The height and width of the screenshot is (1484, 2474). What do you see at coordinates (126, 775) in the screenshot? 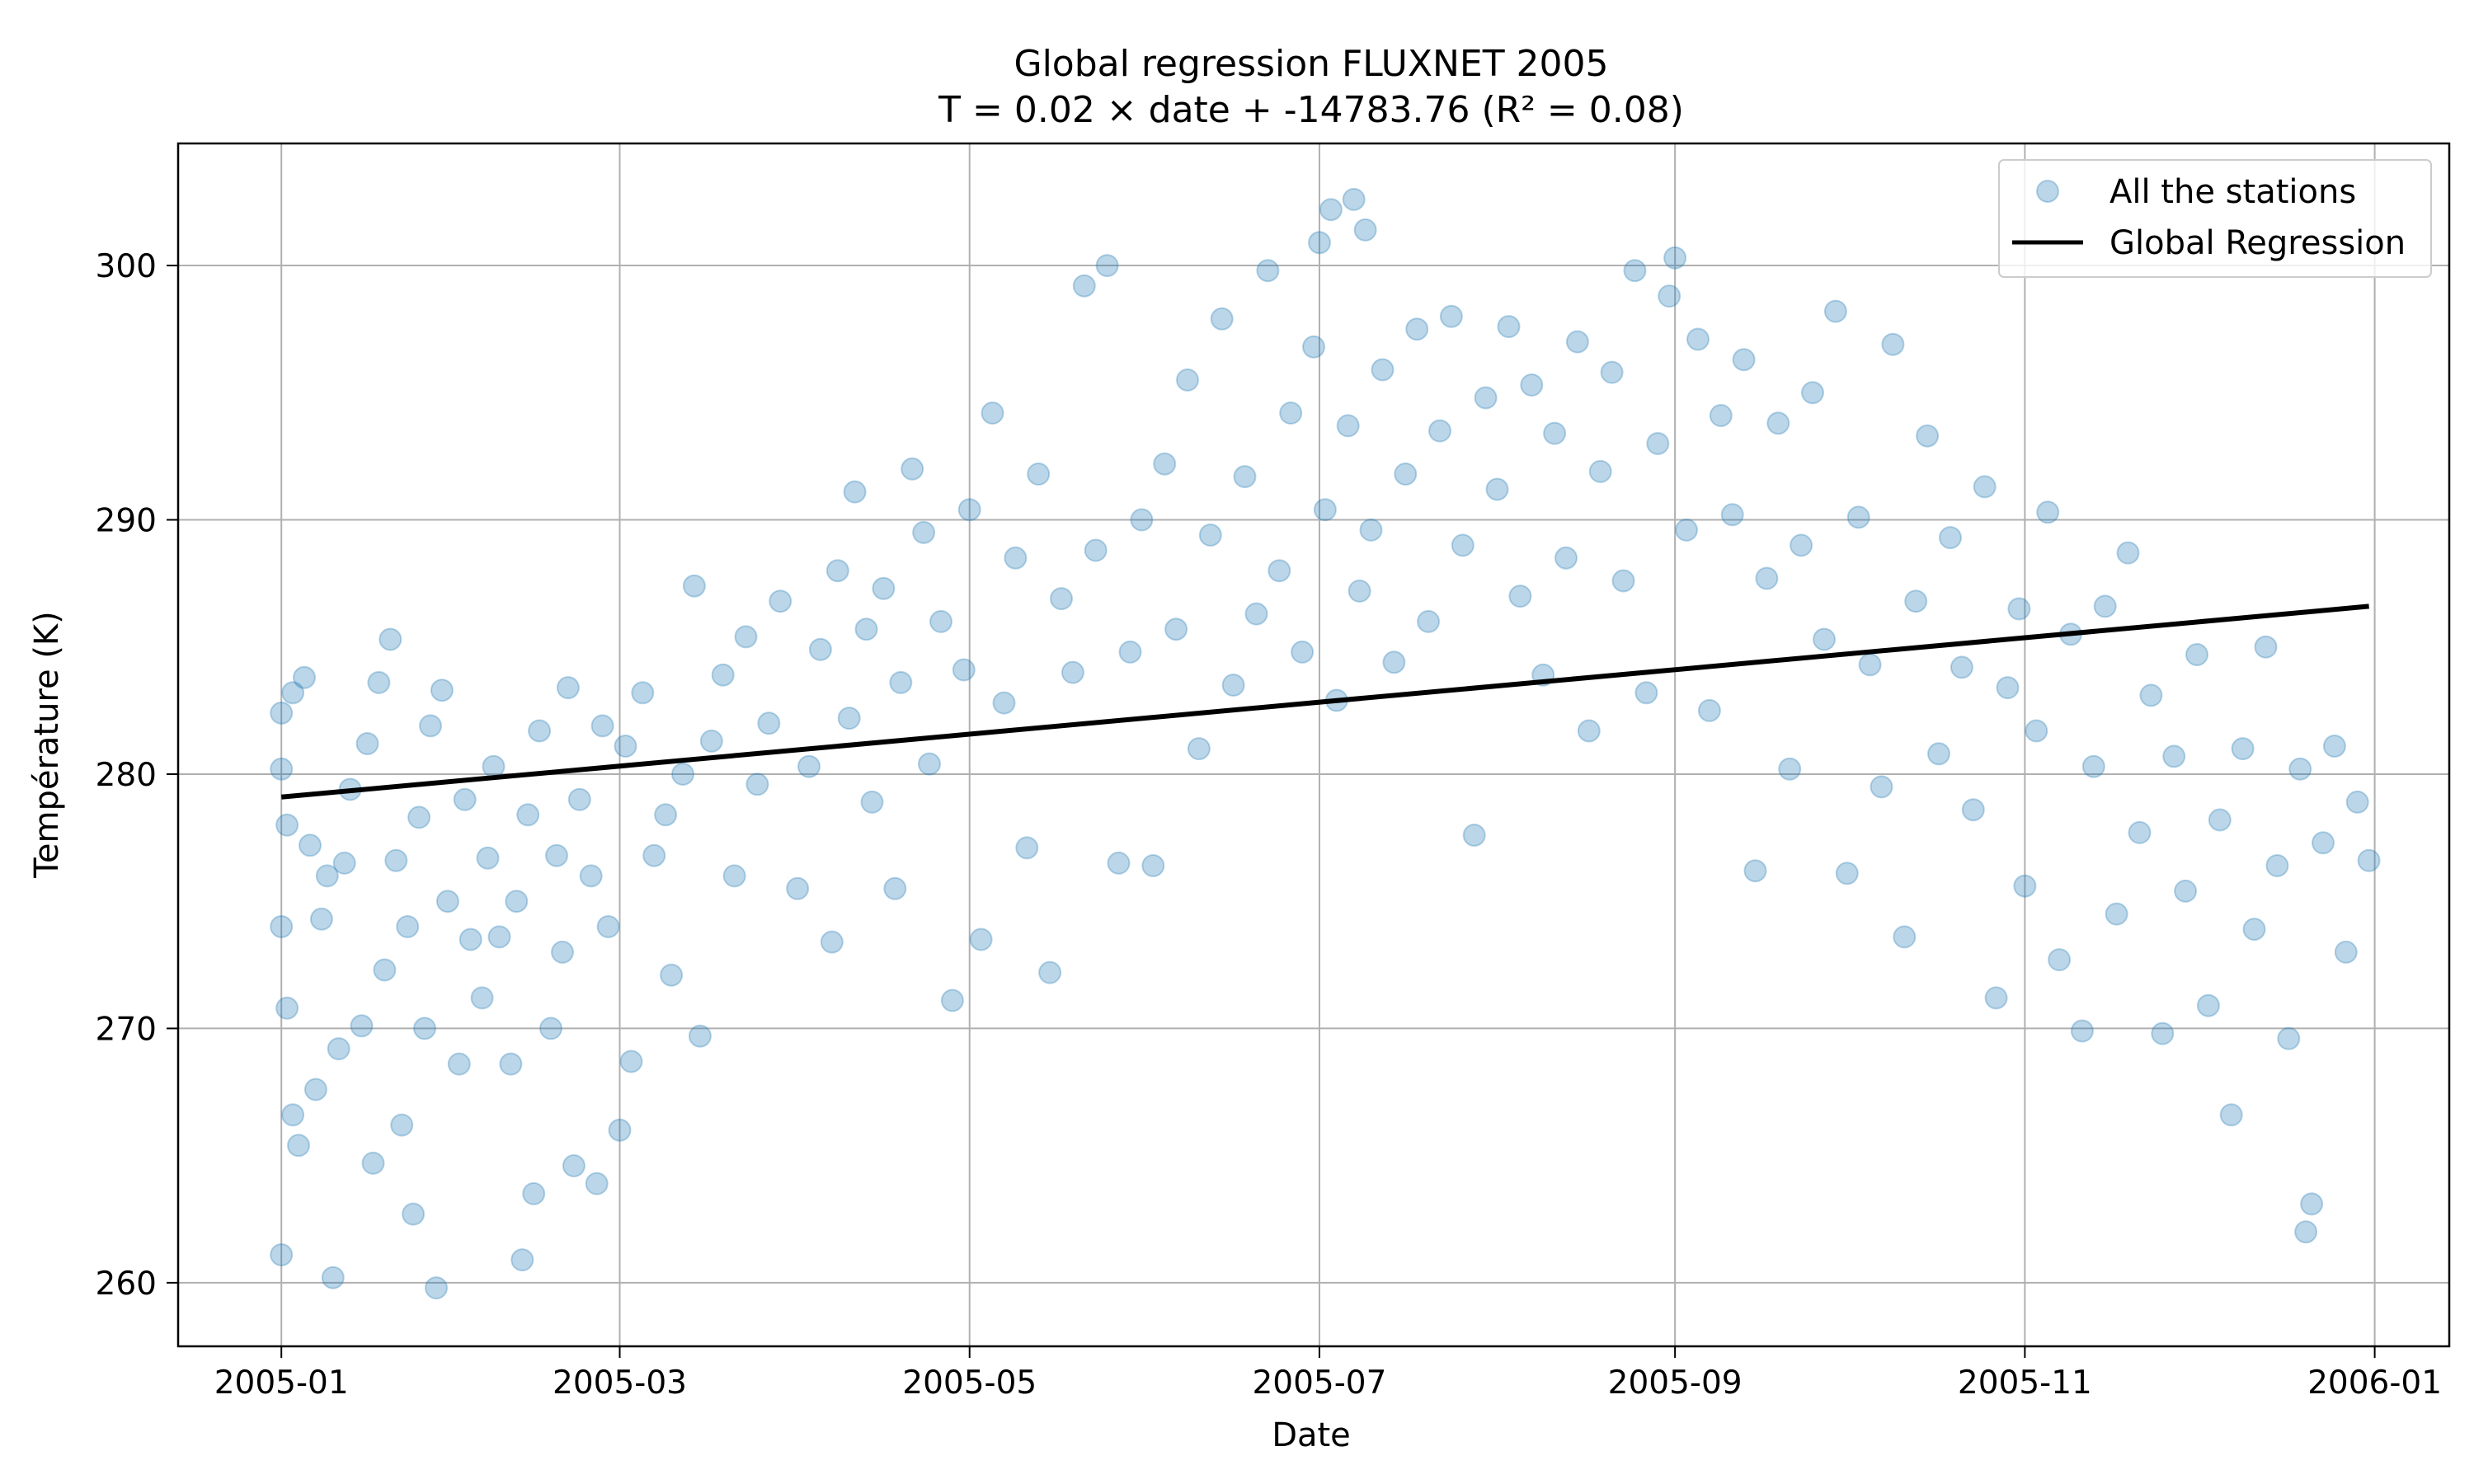
I see `y-tick-label: 280` at bounding box center [126, 775].